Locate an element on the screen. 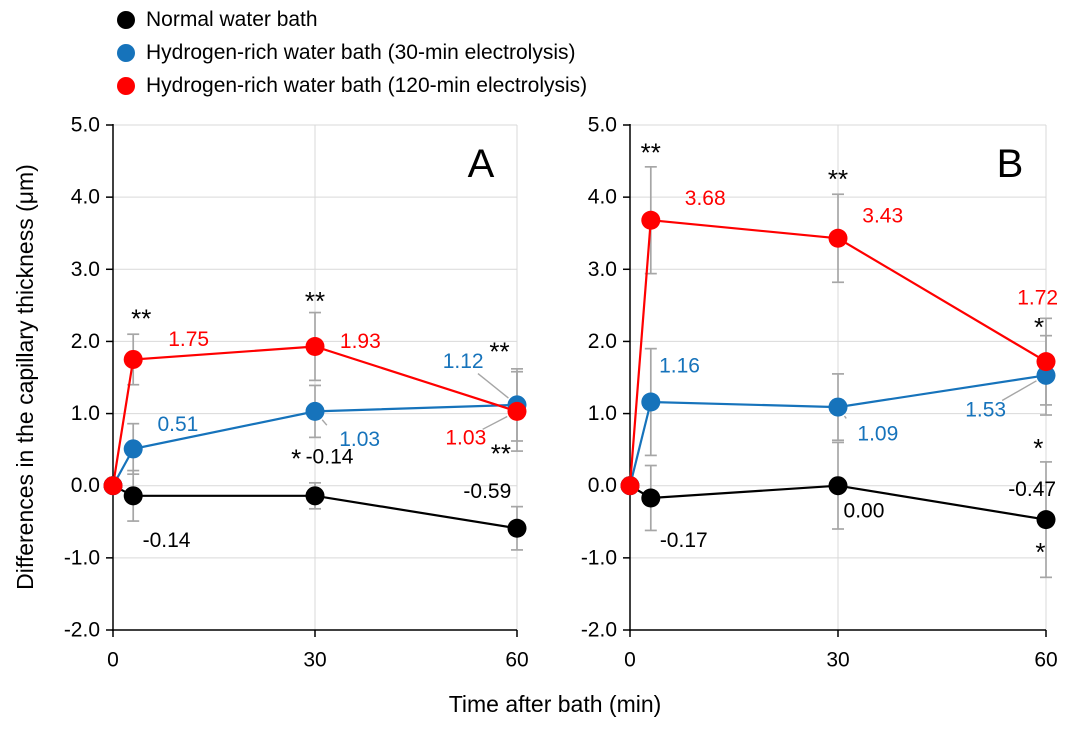  annotation-label: 0.51 is located at coordinates (177, 424).